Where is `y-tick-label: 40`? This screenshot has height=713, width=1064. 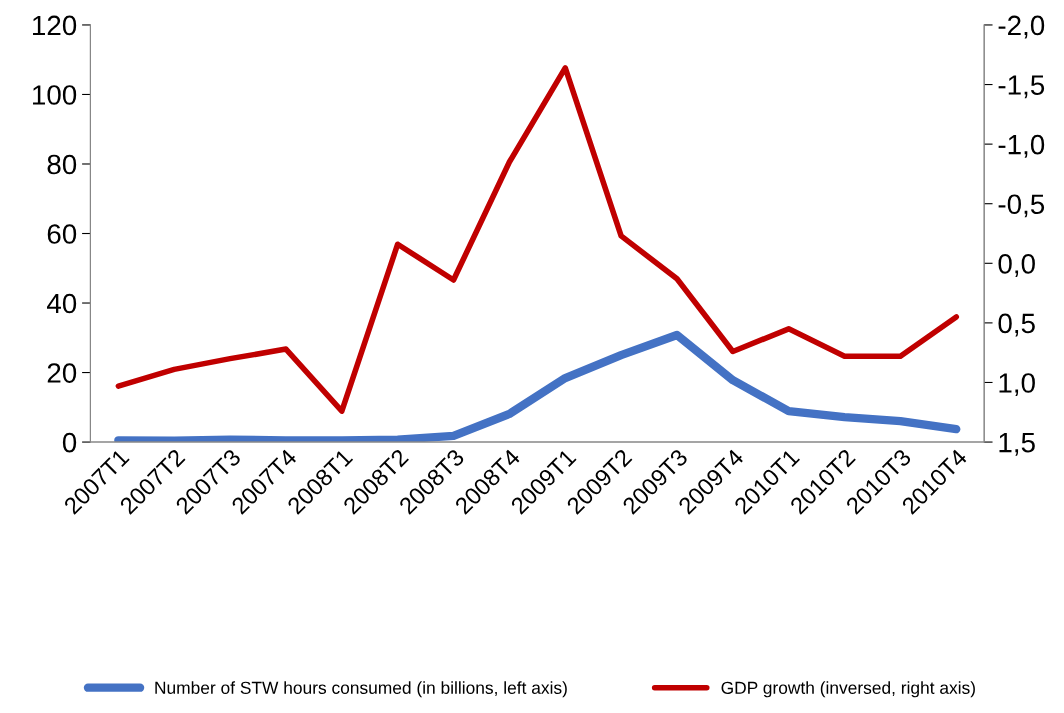 y-tick-label: 40 is located at coordinates (61, 303).